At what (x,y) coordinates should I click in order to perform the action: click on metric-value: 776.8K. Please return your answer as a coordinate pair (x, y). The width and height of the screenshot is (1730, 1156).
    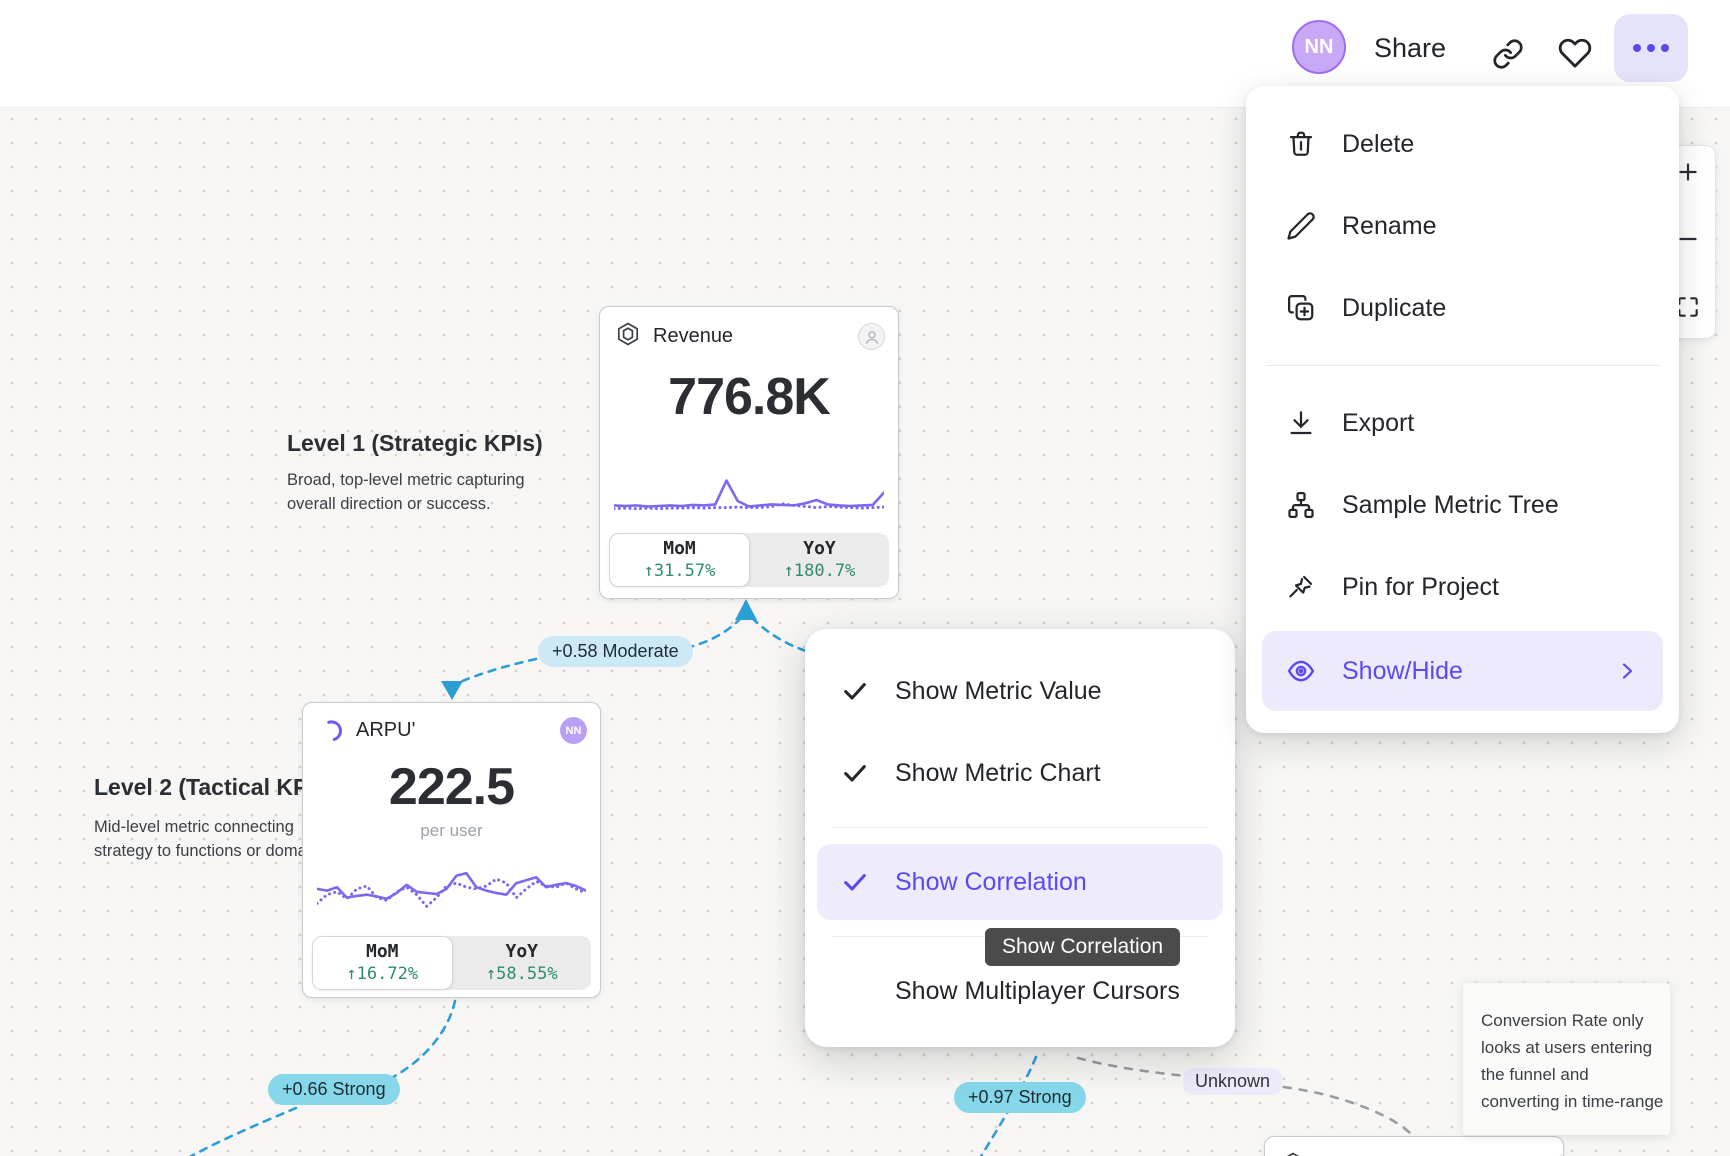
    Looking at the image, I should click on (749, 397).